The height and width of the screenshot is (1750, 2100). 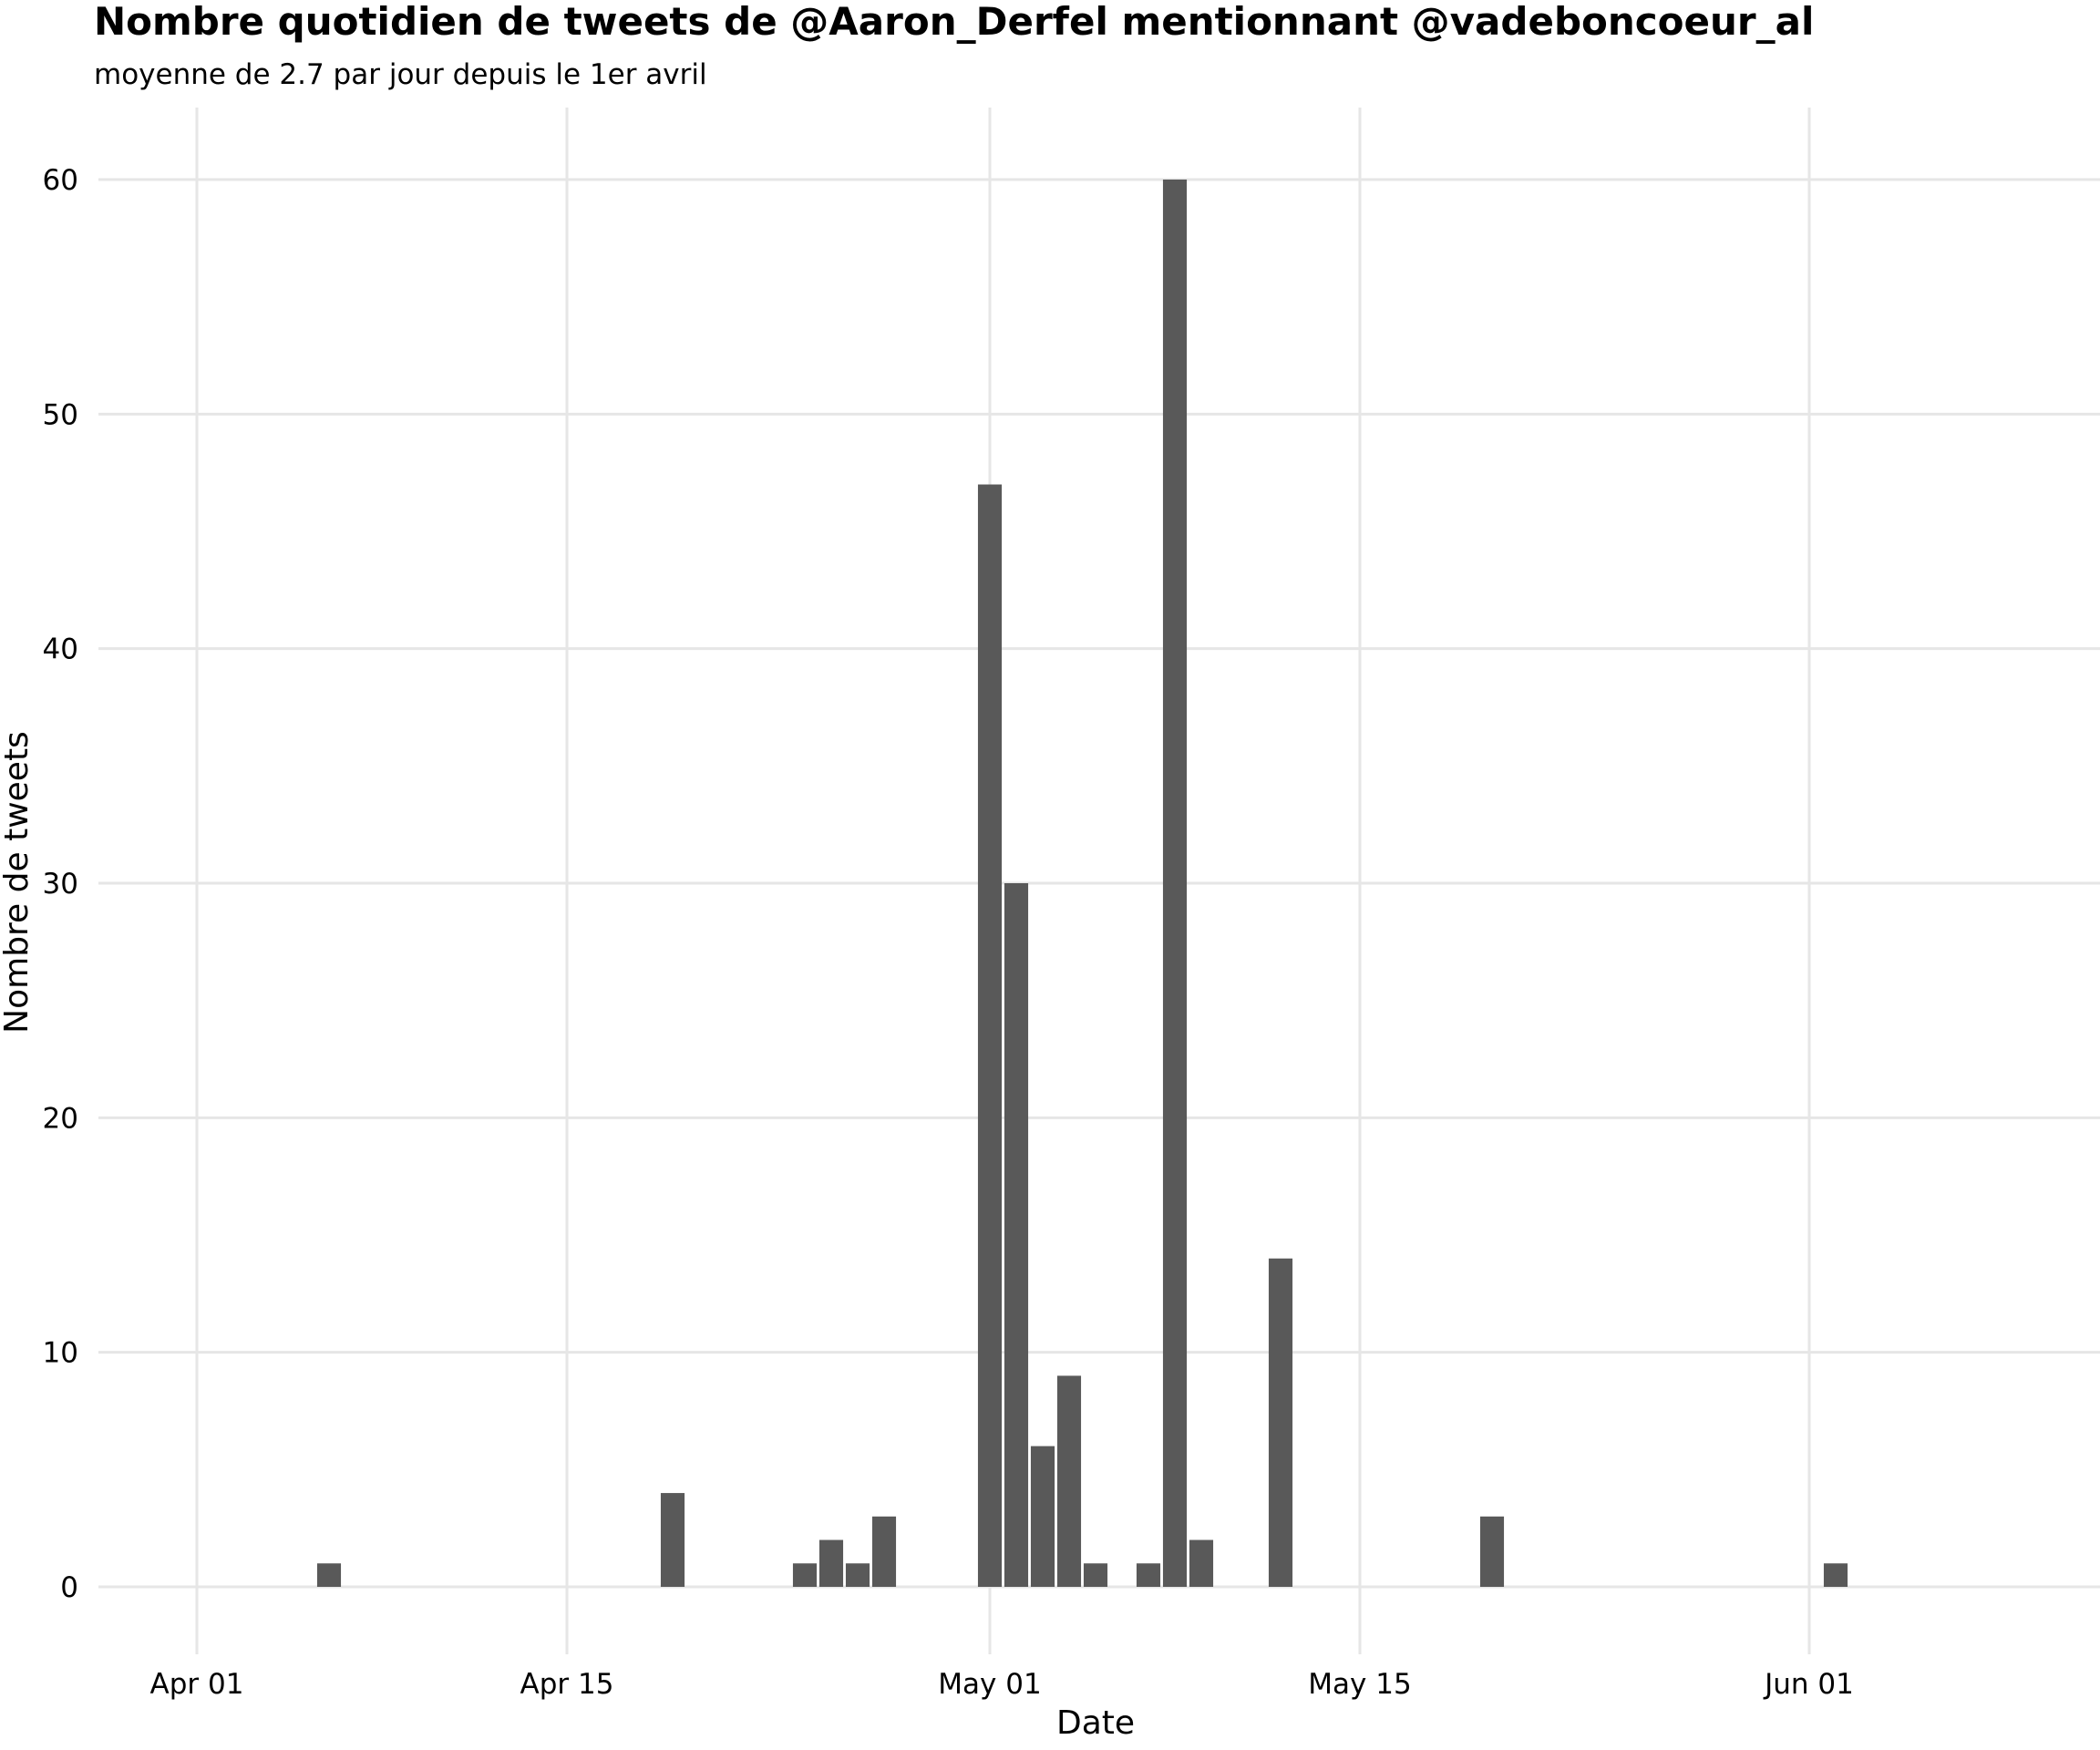 What do you see at coordinates (567, 1684) in the screenshot?
I see `x-tick-label: Apr 15` at bounding box center [567, 1684].